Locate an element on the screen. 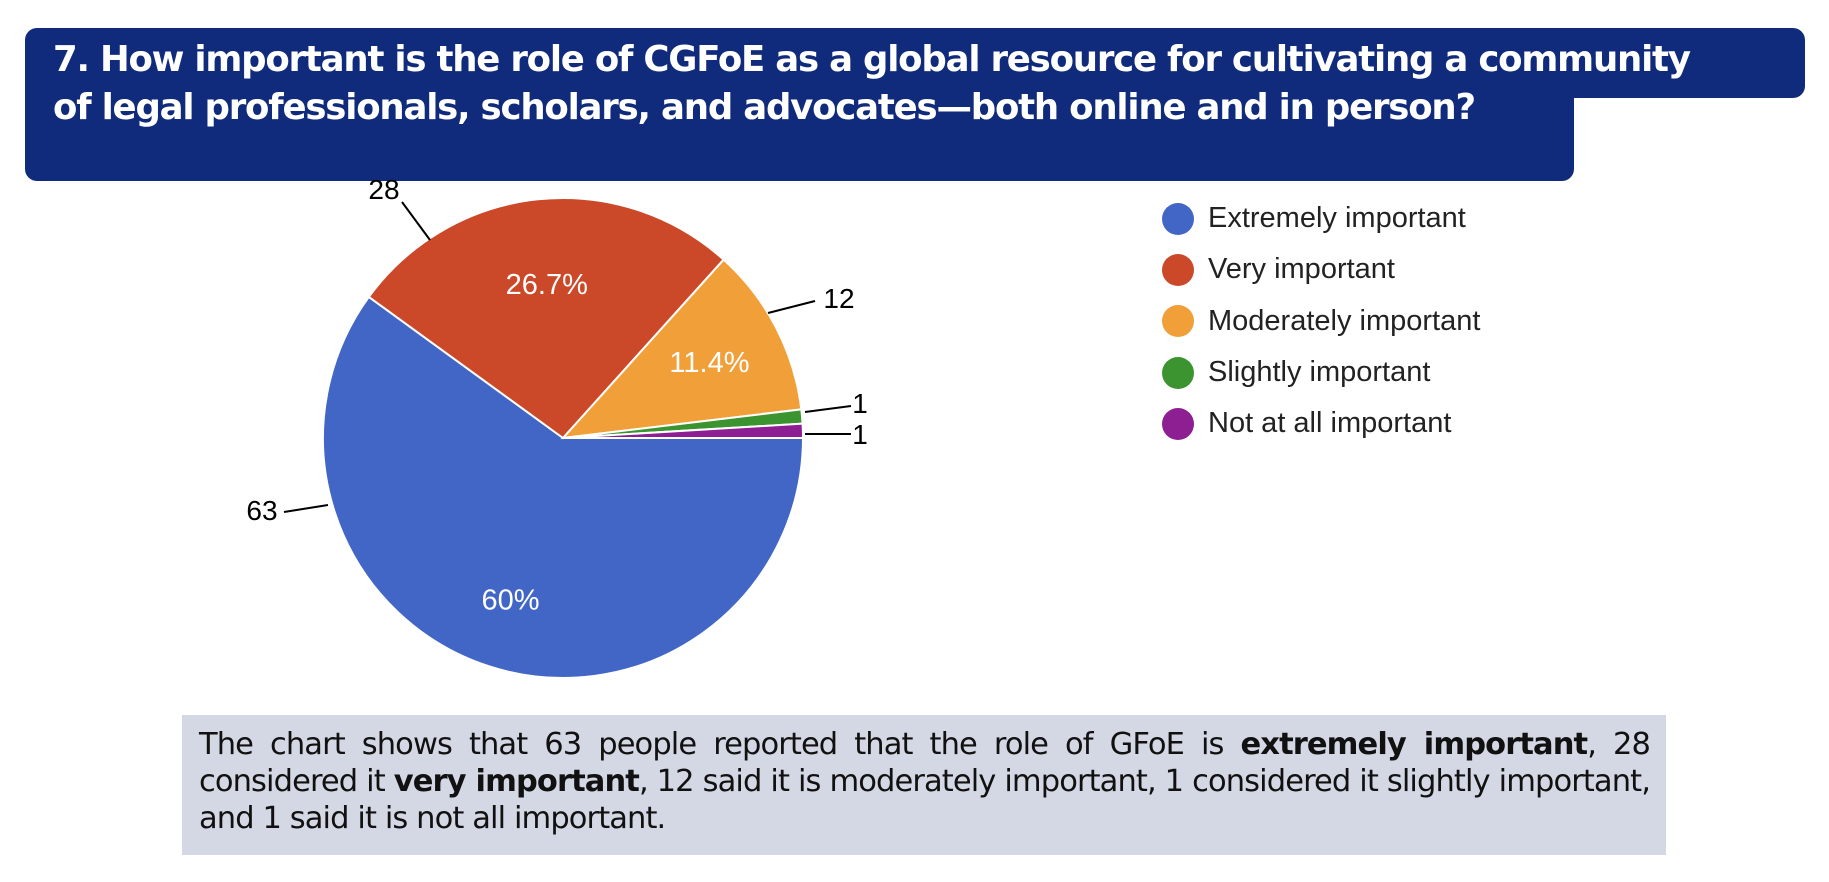 This screenshot has width=1829, height=882. title-banner-background-lower is located at coordinates (799, 124).